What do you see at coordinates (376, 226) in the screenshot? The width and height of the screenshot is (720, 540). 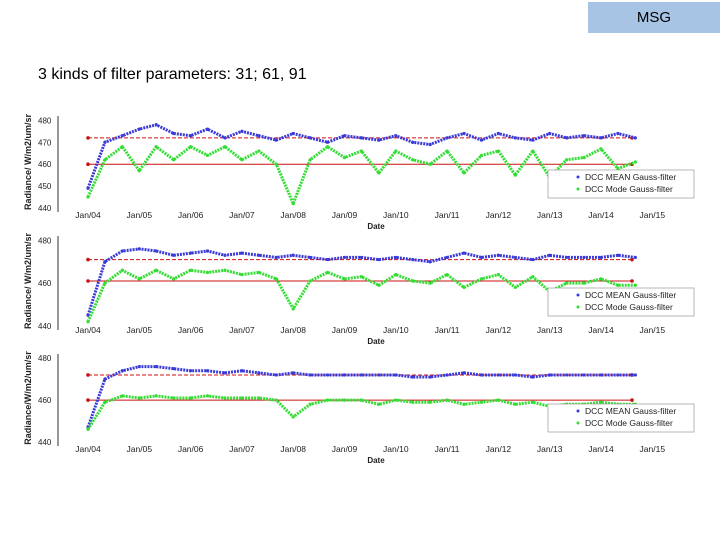 I see `x-axis-label: Date` at bounding box center [376, 226].